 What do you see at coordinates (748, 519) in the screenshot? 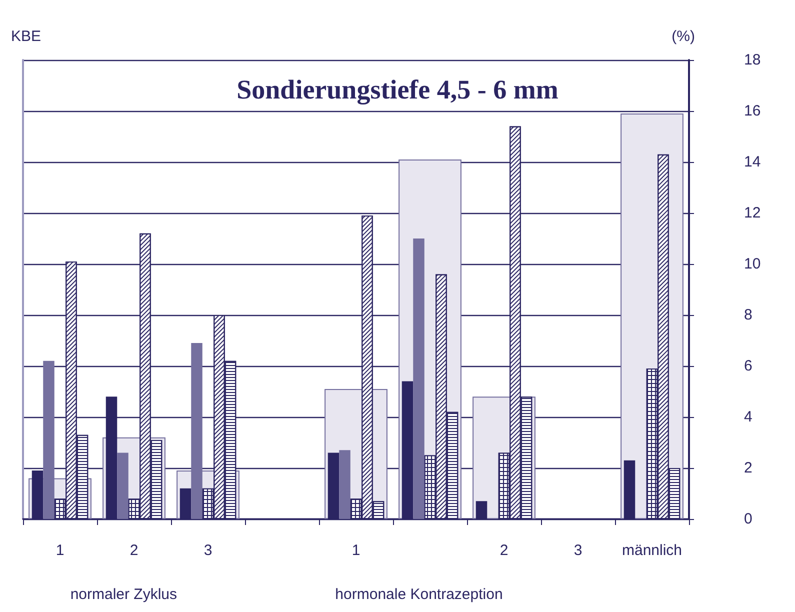
I see `y2-tick-label: 0` at bounding box center [748, 519].